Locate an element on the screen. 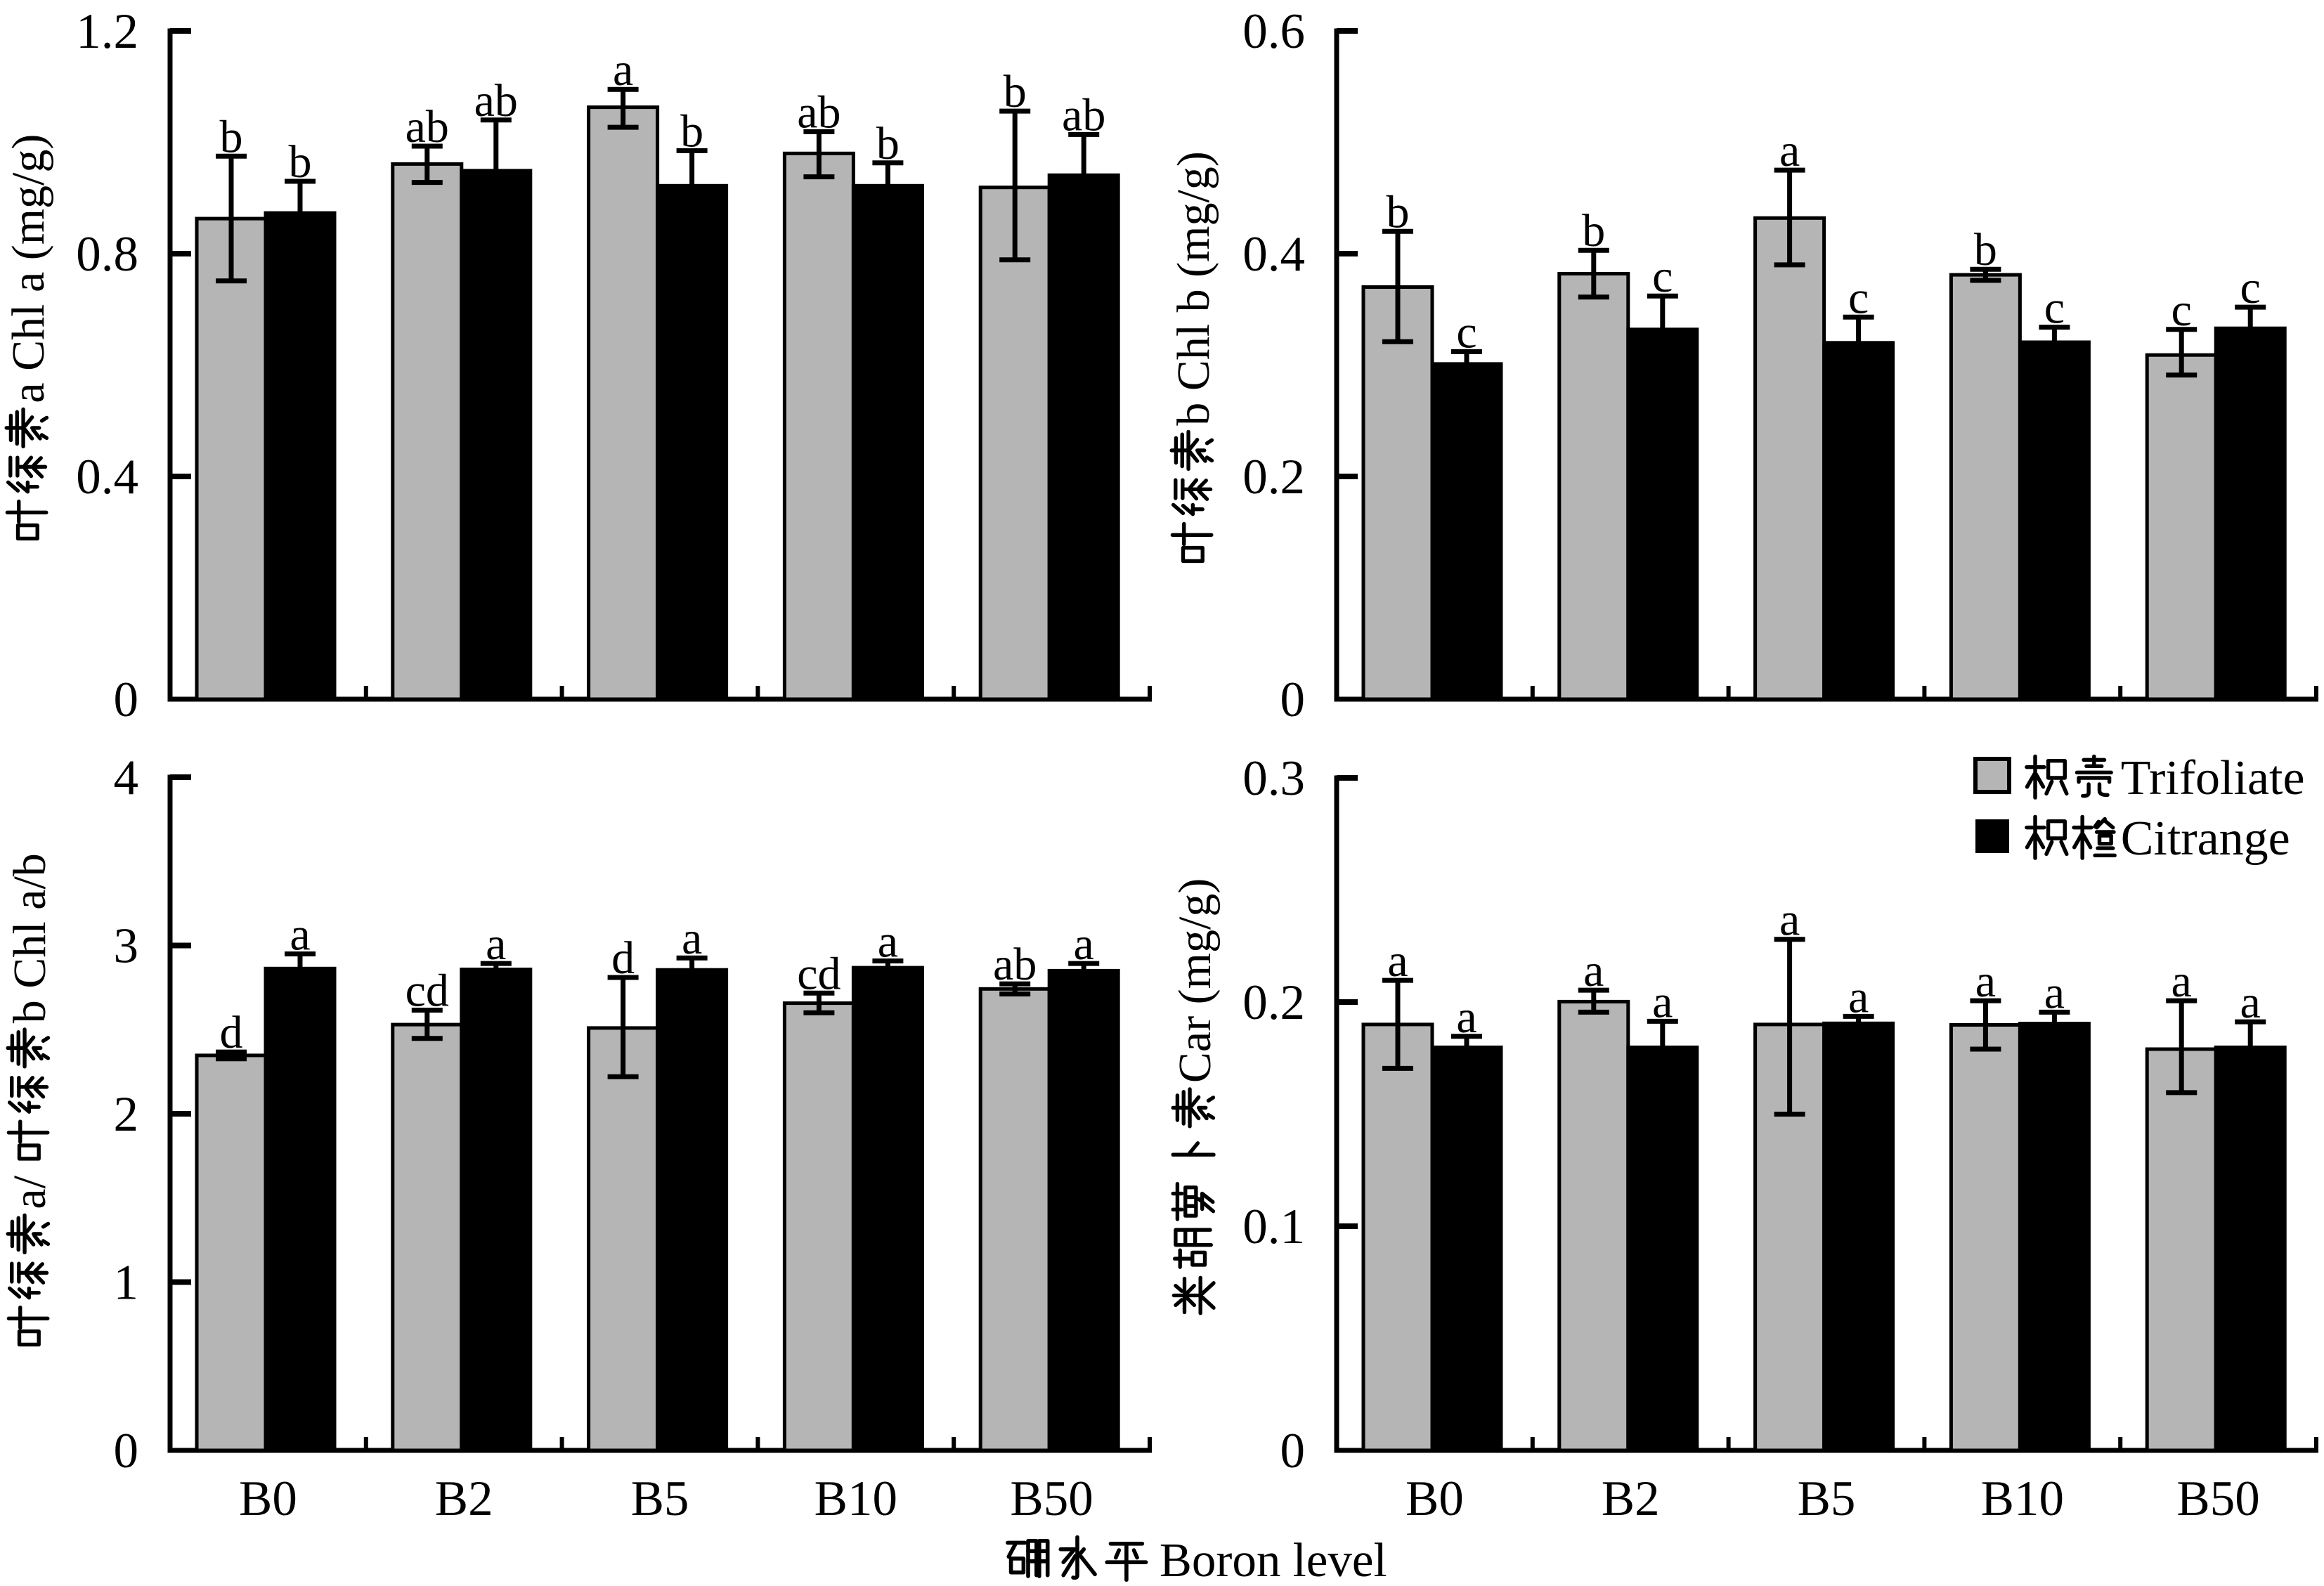  svg-text: 0.6 is located at coordinates (1273, 32).